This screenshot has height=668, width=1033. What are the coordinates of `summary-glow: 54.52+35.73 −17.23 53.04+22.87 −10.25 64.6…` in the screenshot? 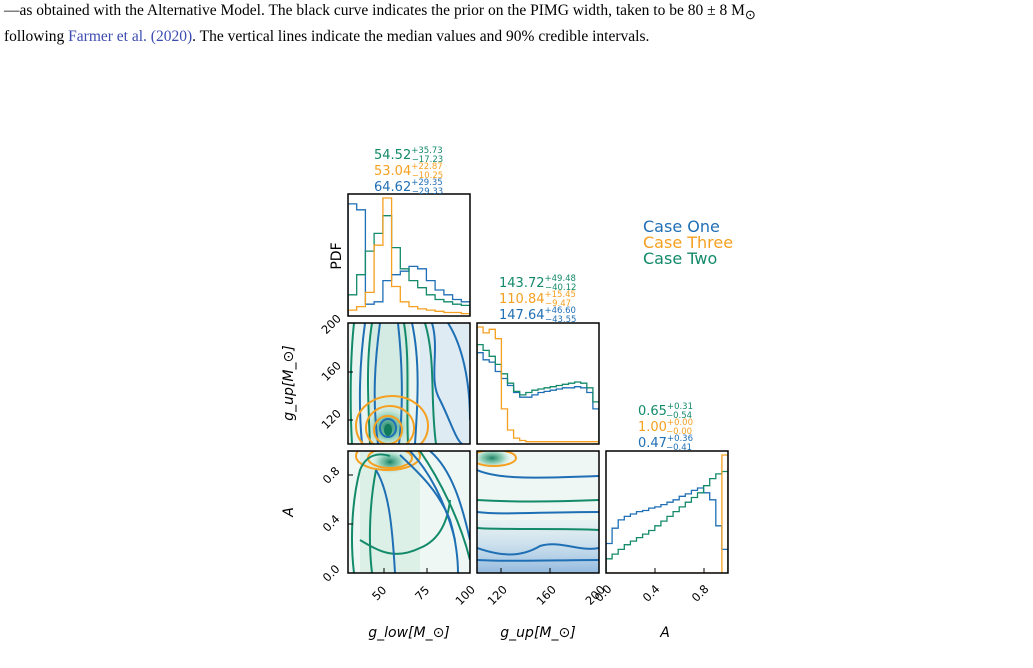 It's located at (408, 171).